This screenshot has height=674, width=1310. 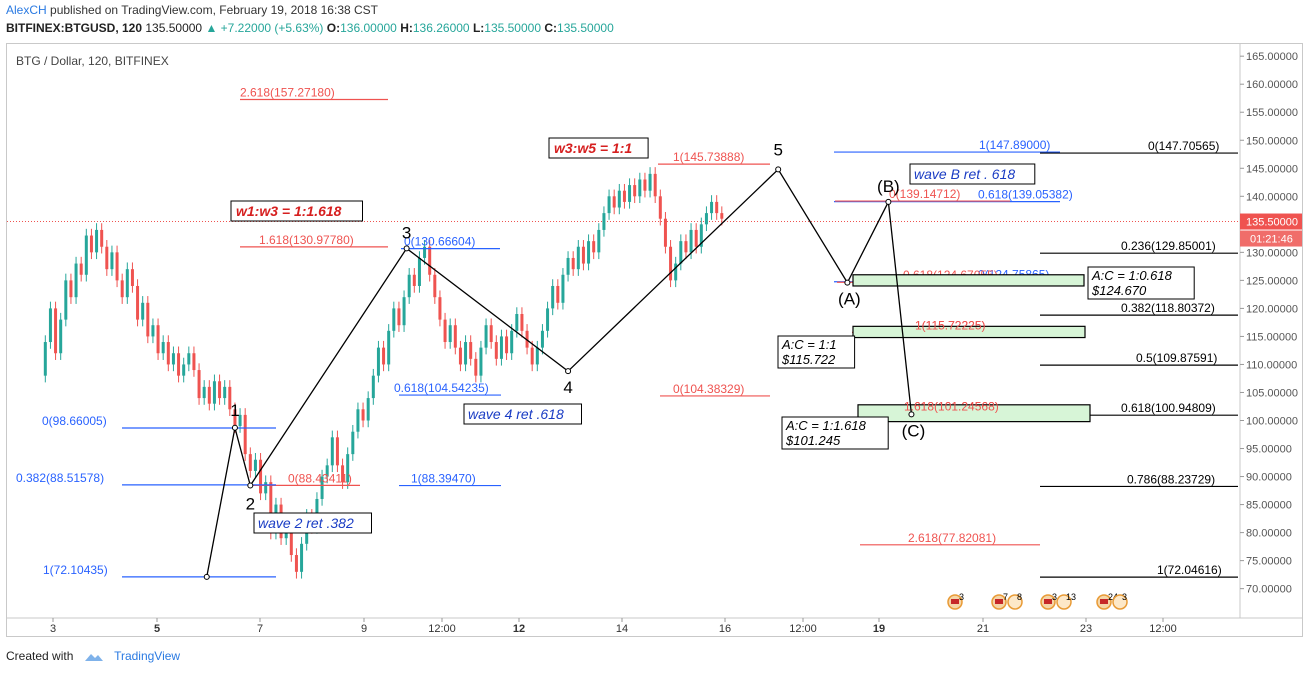 What do you see at coordinates (1272, 393) in the screenshot?
I see `price-tick-label: 105.00000` at bounding box center [1272, 393].